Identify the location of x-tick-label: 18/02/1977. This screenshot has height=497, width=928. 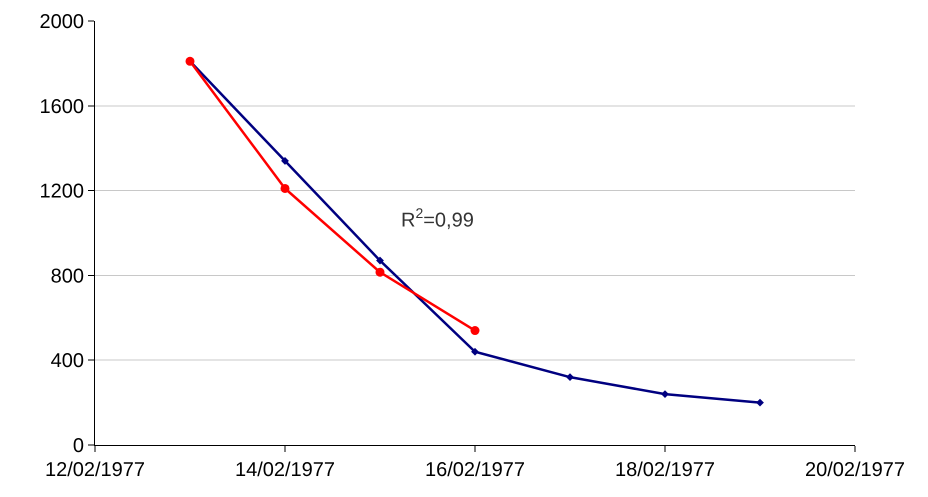
(665, 470).